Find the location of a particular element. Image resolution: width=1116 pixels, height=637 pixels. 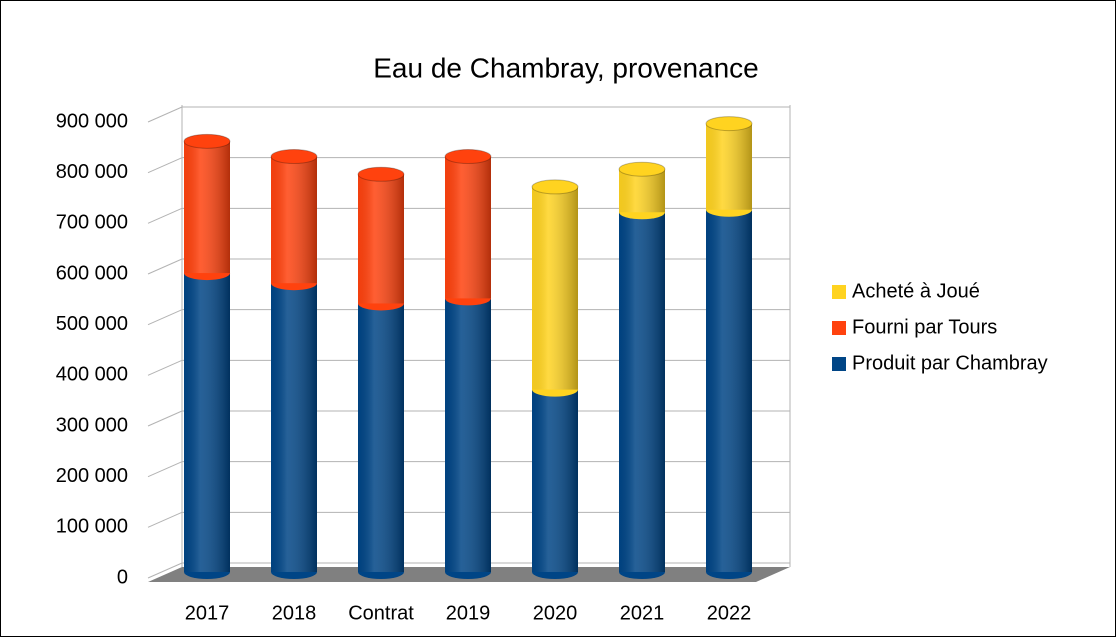

legend-label: Produit par Chambray is located at coordinates (950, 363).